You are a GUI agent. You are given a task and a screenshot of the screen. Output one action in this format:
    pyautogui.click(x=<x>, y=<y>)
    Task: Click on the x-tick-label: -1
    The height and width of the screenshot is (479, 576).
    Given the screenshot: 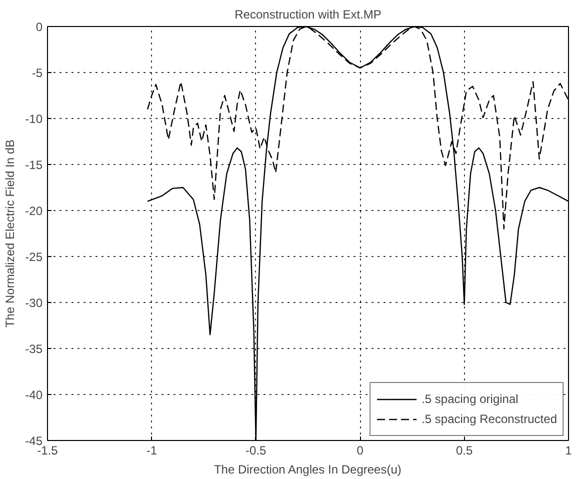 What is the action you would take?
    pyautogui.click(x=152, y=451)
    